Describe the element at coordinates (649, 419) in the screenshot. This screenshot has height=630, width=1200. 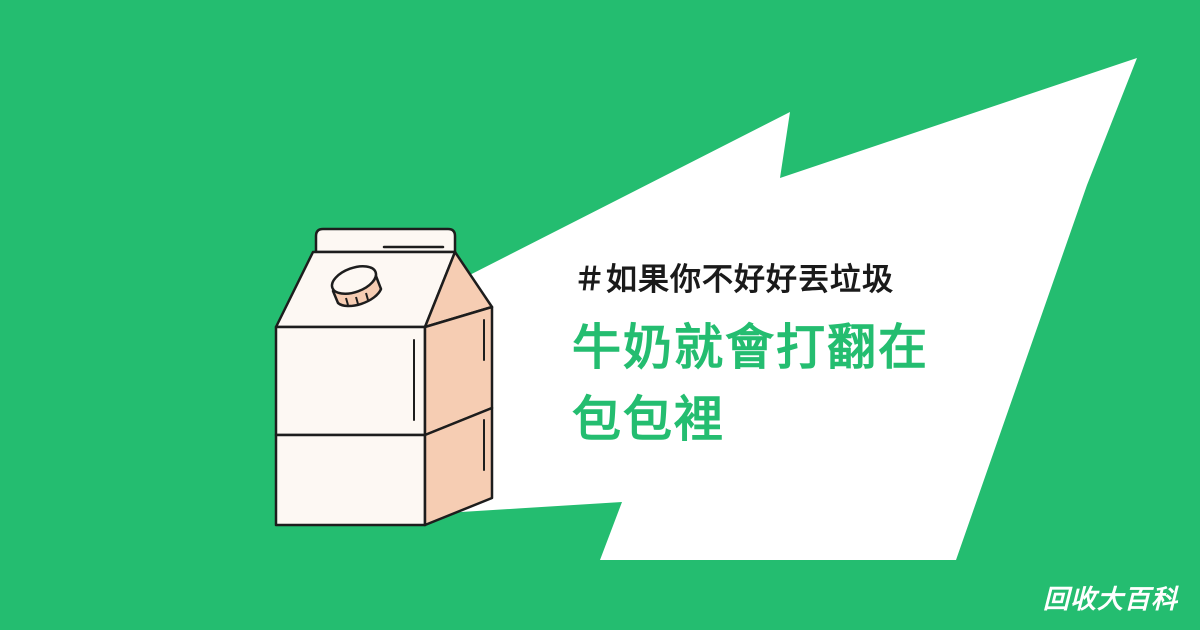
I see `headline-line-2: 包包裡` at that location.